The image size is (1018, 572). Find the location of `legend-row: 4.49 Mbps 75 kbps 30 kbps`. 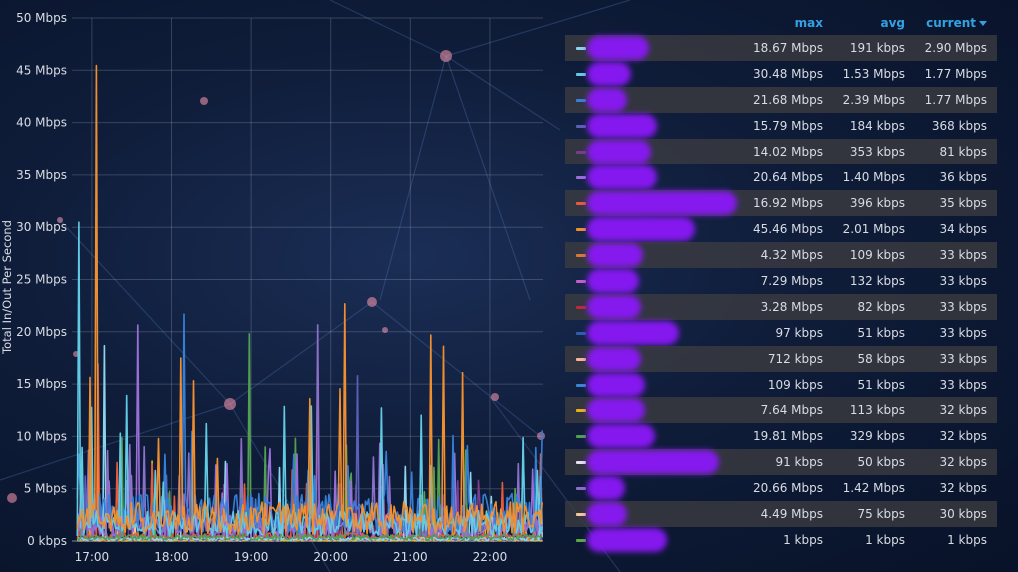

legend-row: 4.49 Mbps 75 kbps 30 kbps is located at coordinates (781, 514).